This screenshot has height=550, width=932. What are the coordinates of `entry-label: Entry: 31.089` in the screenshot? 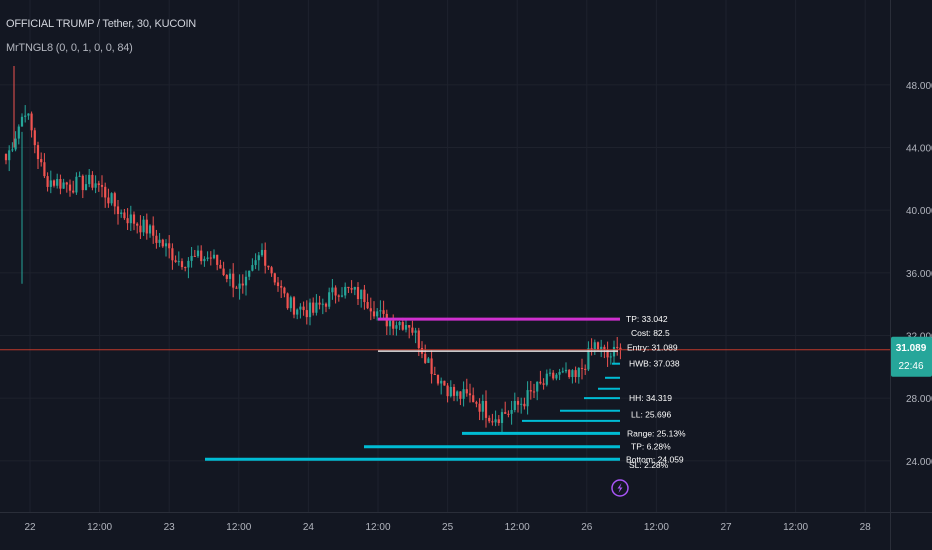 It's located at (652, 347).